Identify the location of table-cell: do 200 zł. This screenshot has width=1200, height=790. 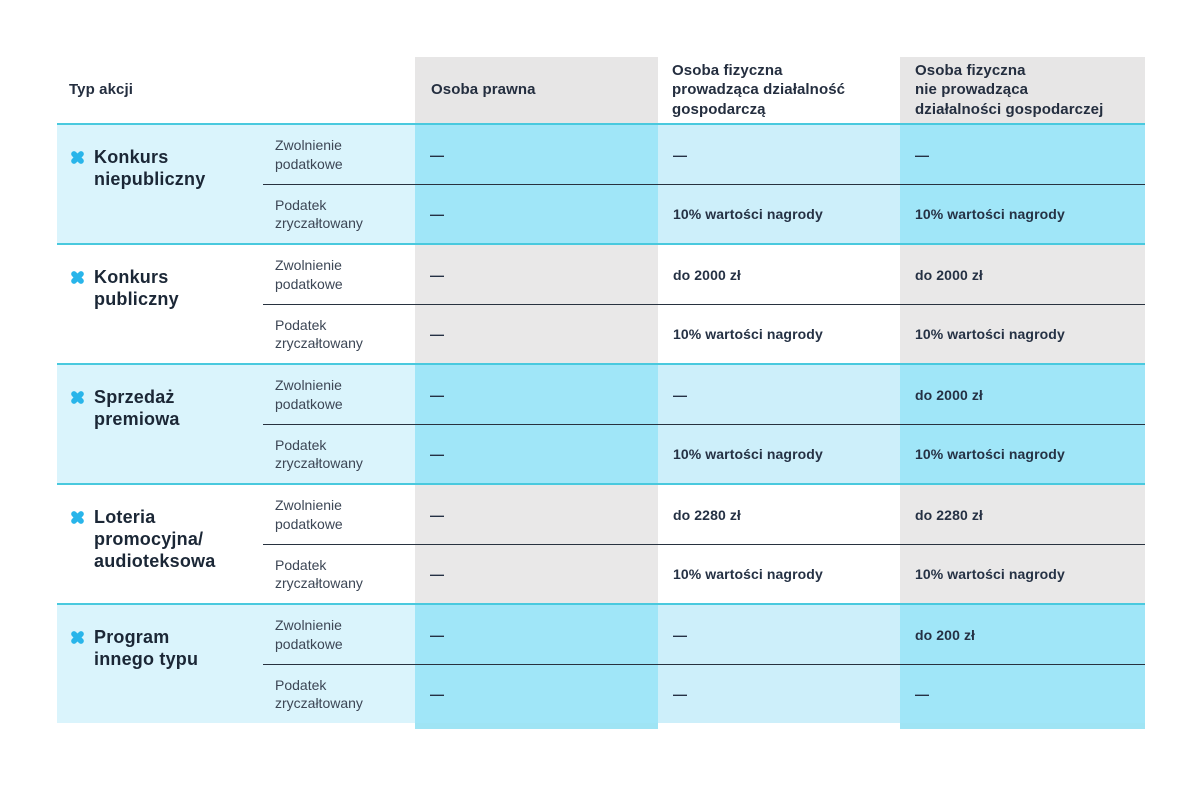
(1022, 634).